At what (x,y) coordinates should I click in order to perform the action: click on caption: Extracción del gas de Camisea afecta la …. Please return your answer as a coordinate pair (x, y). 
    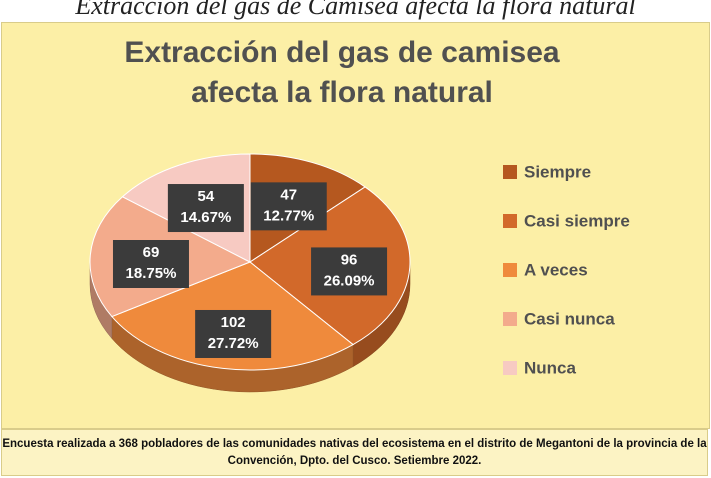
    Looking at the image, I should click on (355, 10).